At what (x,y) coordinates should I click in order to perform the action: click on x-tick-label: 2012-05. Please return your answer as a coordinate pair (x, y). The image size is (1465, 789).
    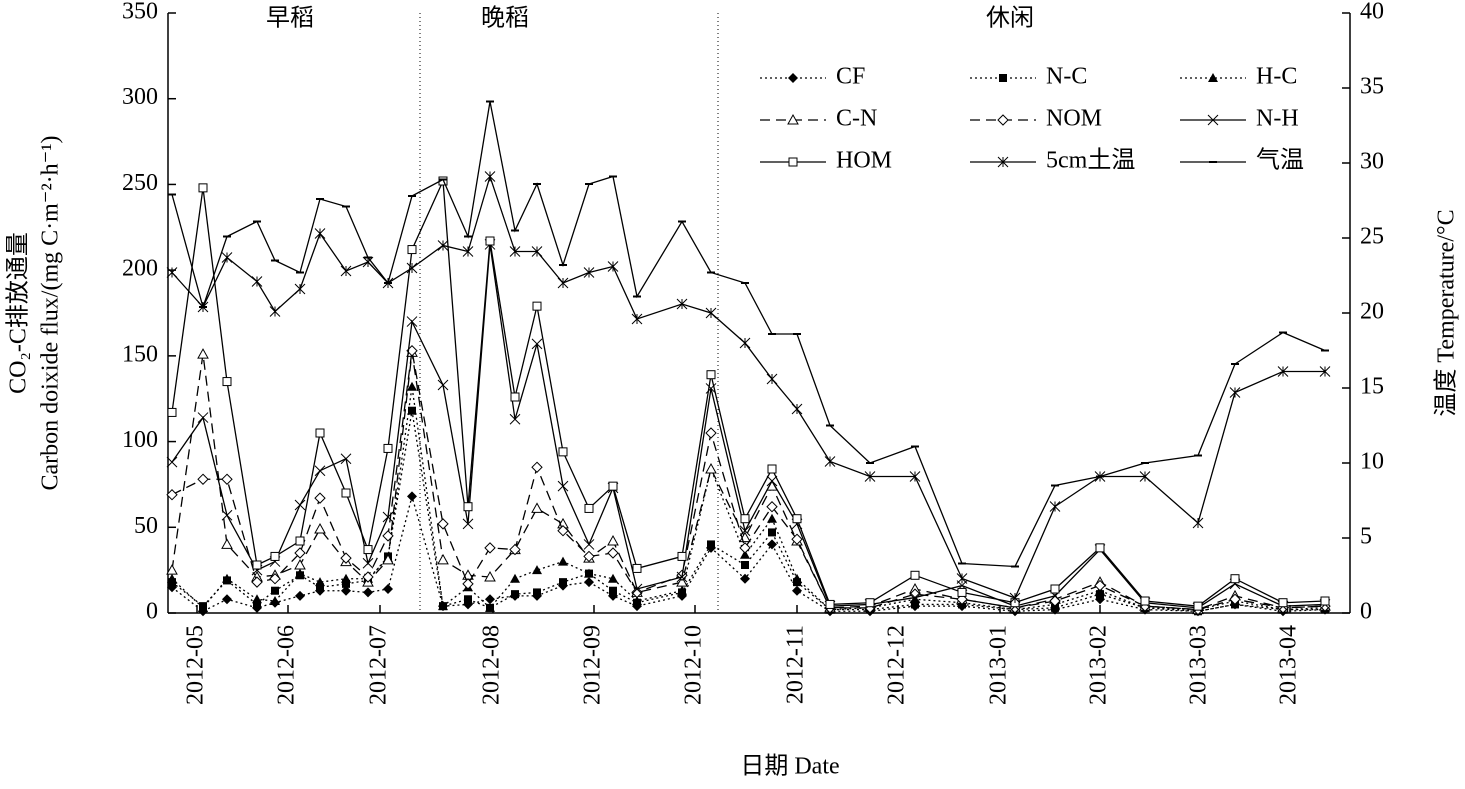
    Looking at the image, I should click on (196, 665).